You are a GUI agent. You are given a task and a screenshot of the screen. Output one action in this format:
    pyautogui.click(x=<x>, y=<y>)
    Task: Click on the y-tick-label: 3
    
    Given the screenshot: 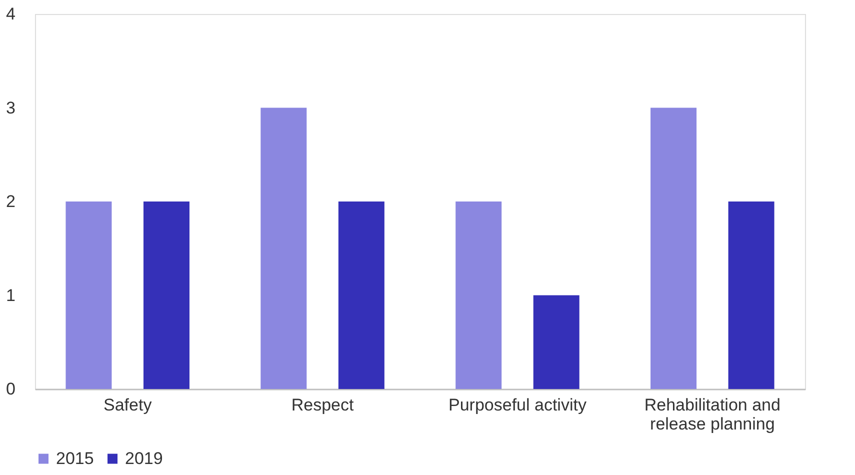 What is the action you would take?
    pyautogui.click(x=11, y=108)
    